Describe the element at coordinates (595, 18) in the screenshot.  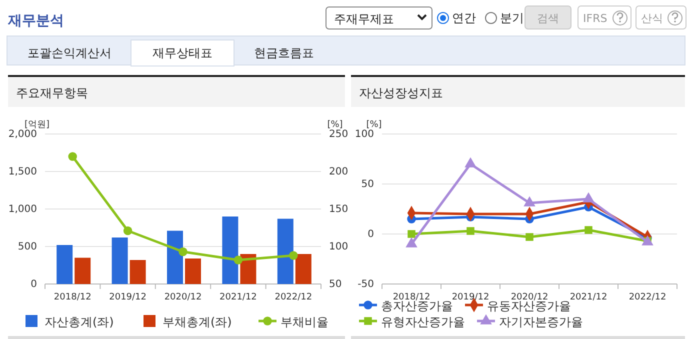
I see `text: IFRS` at that location.